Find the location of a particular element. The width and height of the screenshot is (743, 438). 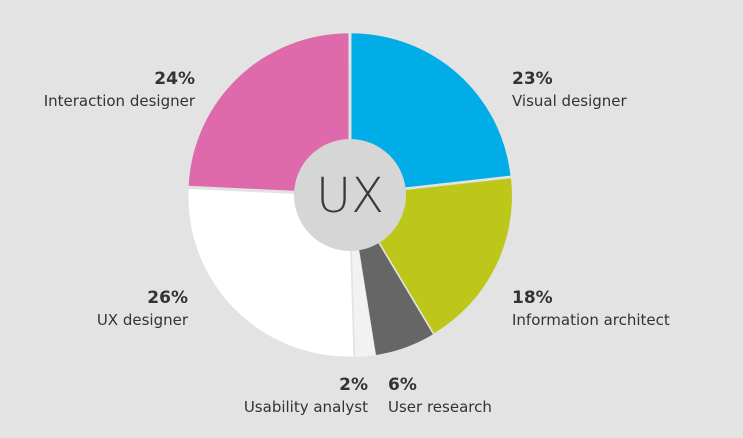

slice-percent-label: 23% is located at coordinates (532, 79).